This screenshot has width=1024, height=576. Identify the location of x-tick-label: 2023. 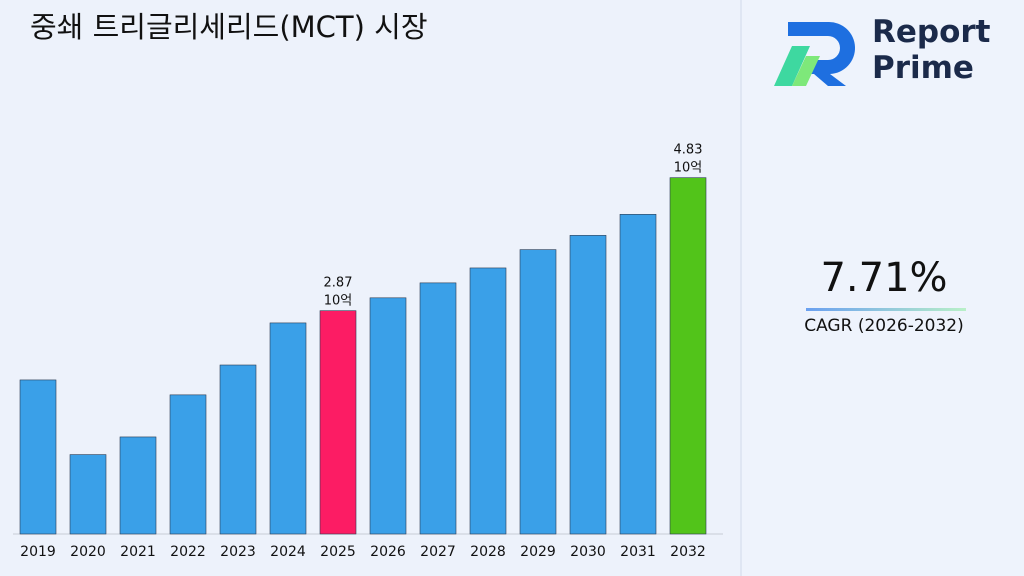
(238, 552).